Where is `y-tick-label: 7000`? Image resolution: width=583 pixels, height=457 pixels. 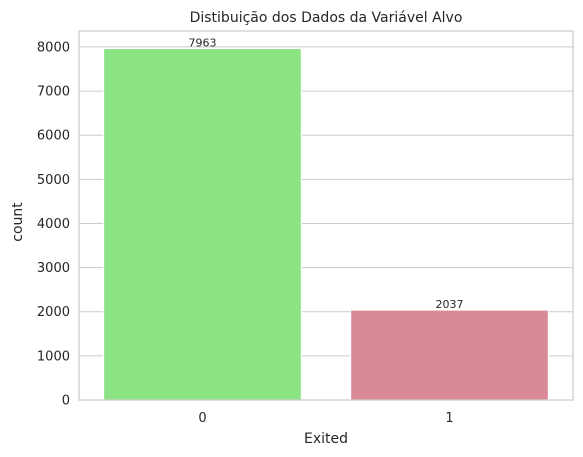
y-tick-label: 7000 is located at coordinates (53, 92).